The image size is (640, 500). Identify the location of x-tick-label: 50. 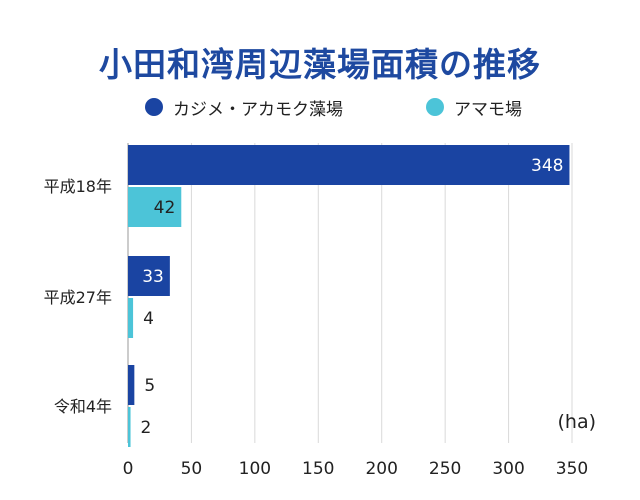
(192, 469).